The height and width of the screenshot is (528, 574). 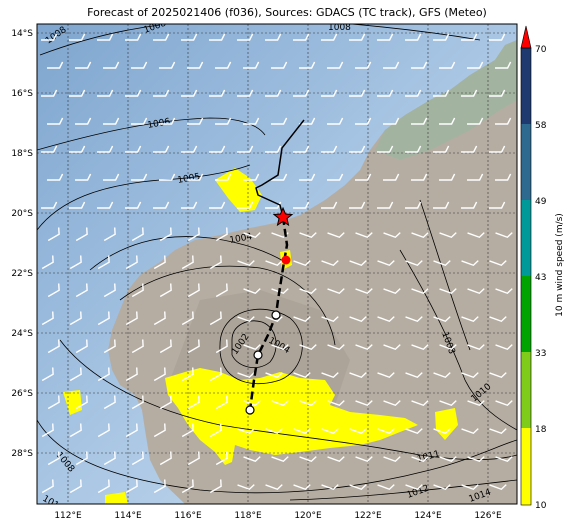 I want to click on forecast-position-marker, so click(x=276, y=315).